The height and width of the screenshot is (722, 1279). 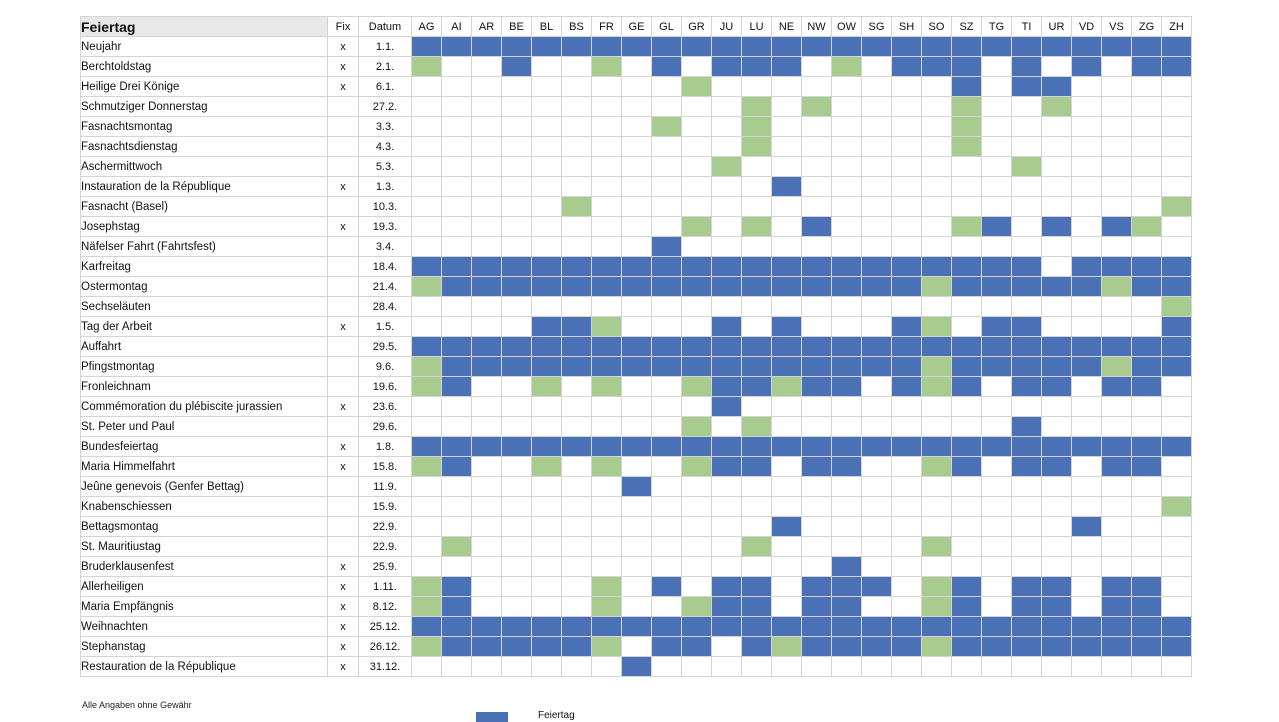 I want to click on holiday-name: Maria Himmelfahrt, so click(x=204, y=466).